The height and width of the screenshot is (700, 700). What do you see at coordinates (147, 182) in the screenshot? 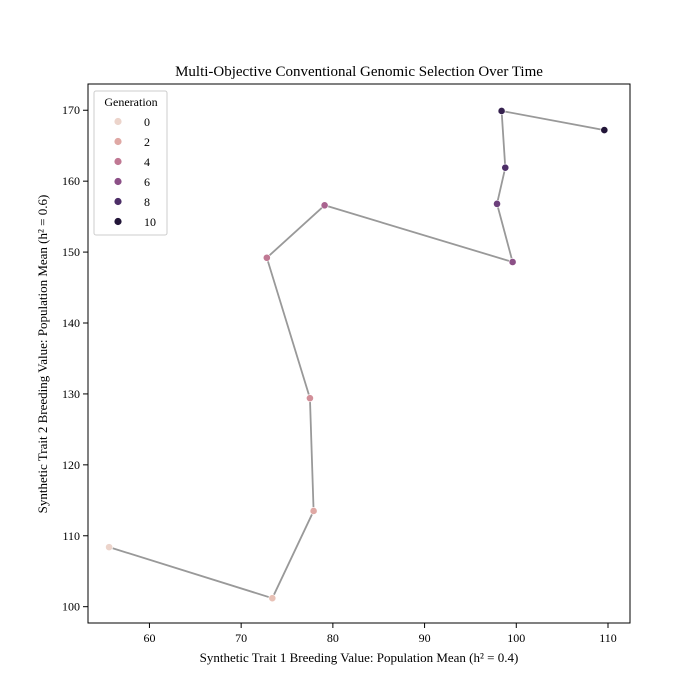
I see `legend-entry-label: 6` at bounding box center [147, 182].